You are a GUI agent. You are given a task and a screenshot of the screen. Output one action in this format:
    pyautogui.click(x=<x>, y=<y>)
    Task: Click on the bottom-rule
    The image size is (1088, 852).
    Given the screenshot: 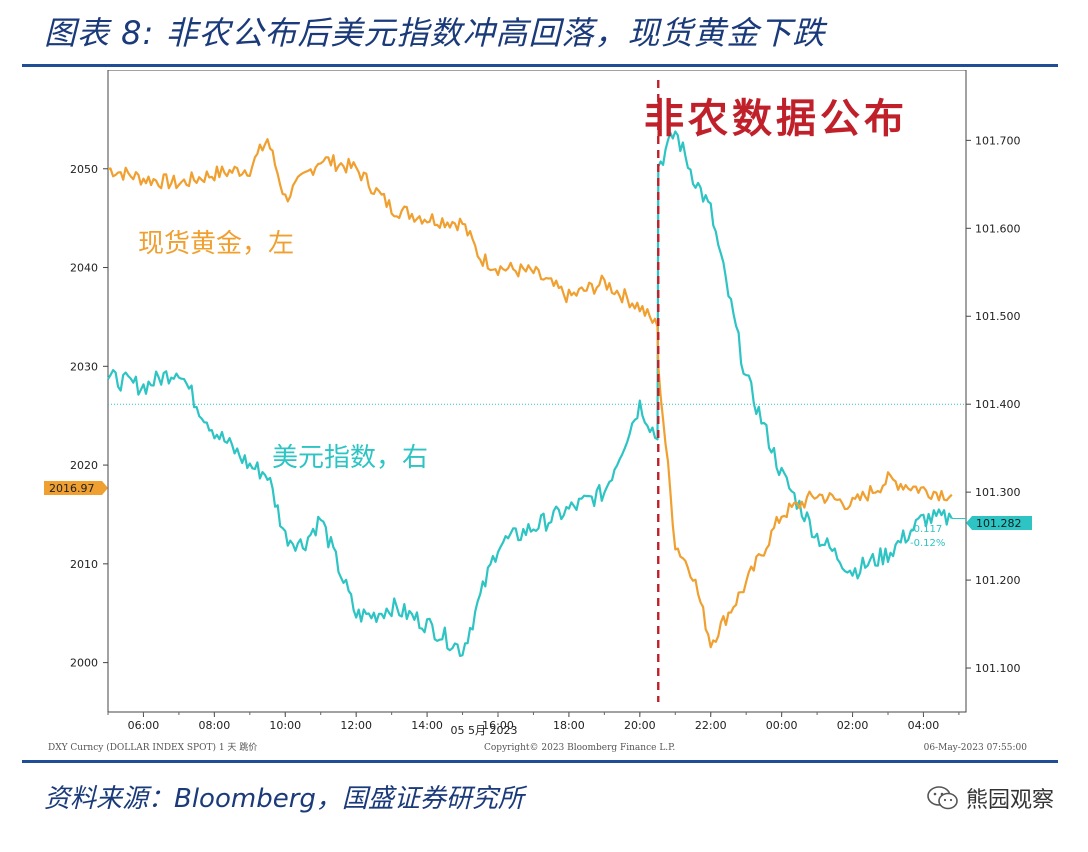 What is the action you would take?
    pyautogui.click(x=540, y=761)
    